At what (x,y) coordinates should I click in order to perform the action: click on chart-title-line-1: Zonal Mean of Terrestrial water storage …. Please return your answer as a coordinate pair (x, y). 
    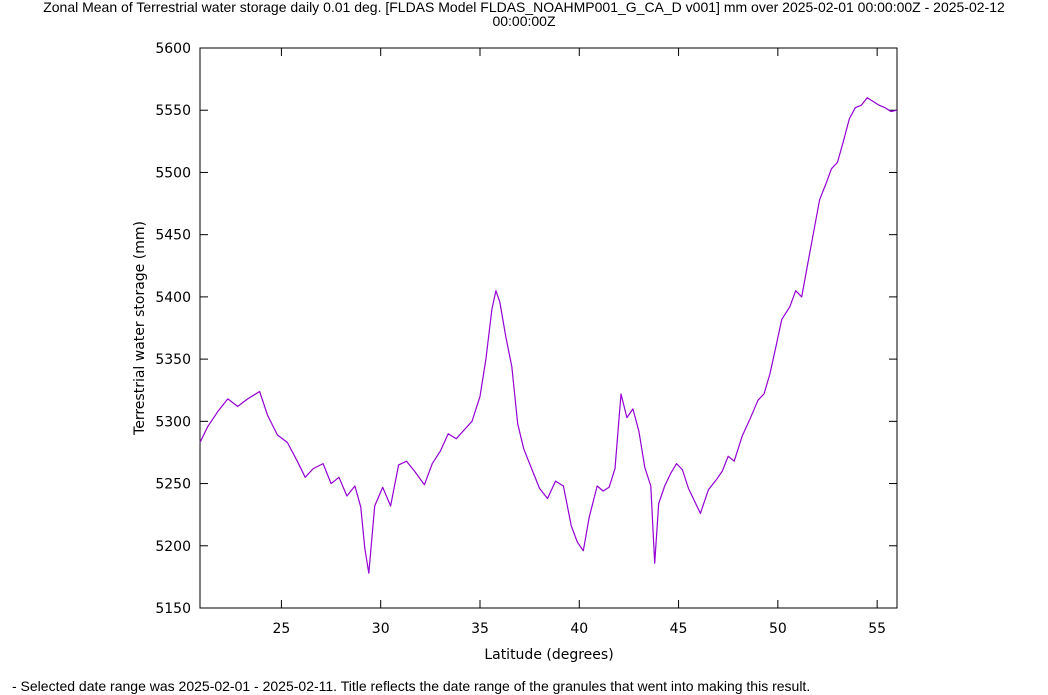
    Looking at the image, I should click on (524, 7).